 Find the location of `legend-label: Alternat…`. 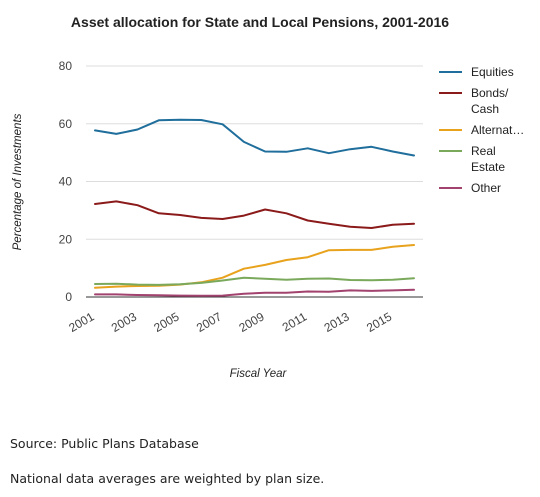

legend-label: Alternat… is located at coordinates (497, 130).